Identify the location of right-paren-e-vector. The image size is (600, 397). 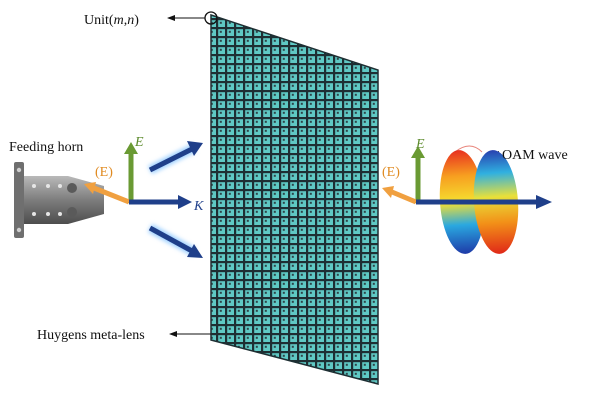
(399, 195).